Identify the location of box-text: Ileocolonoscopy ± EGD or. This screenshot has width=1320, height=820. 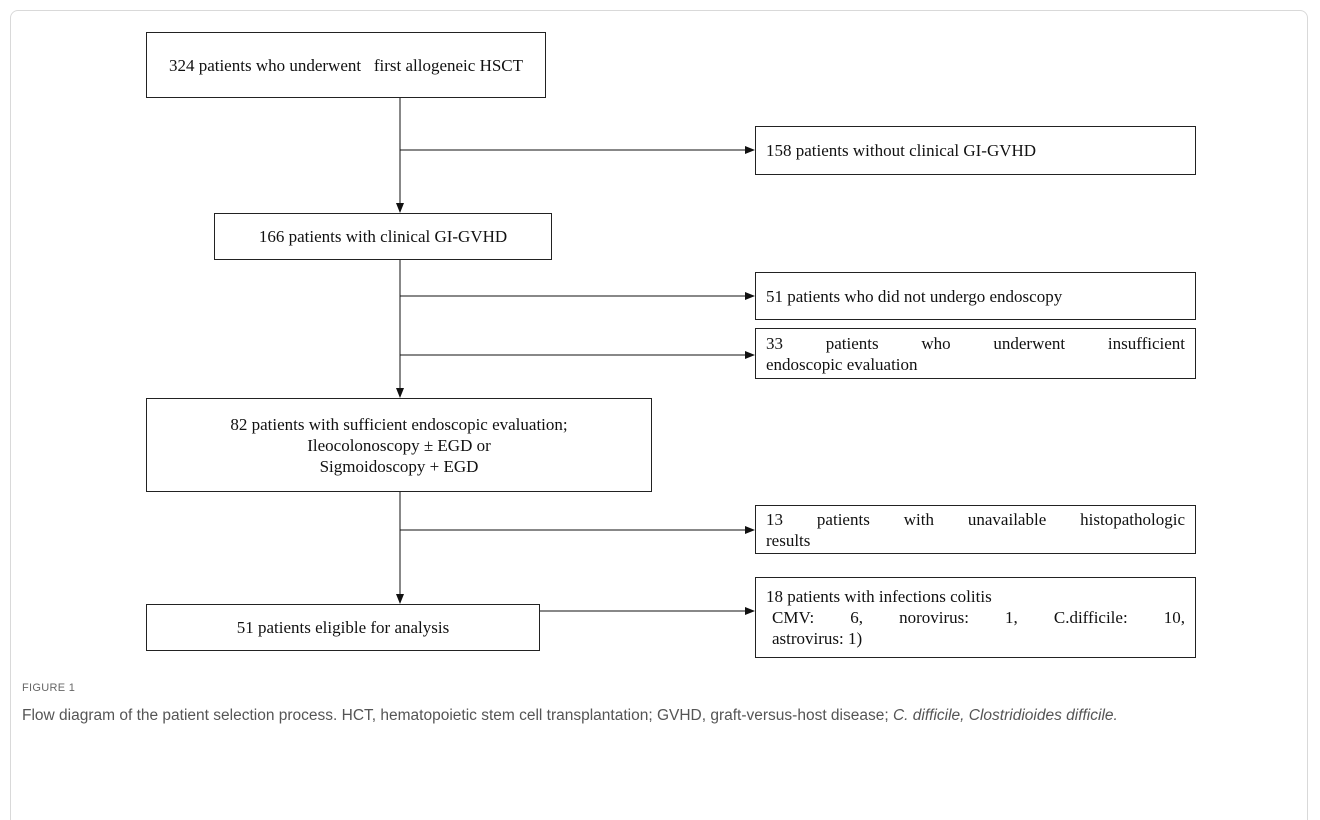
(399, 445).